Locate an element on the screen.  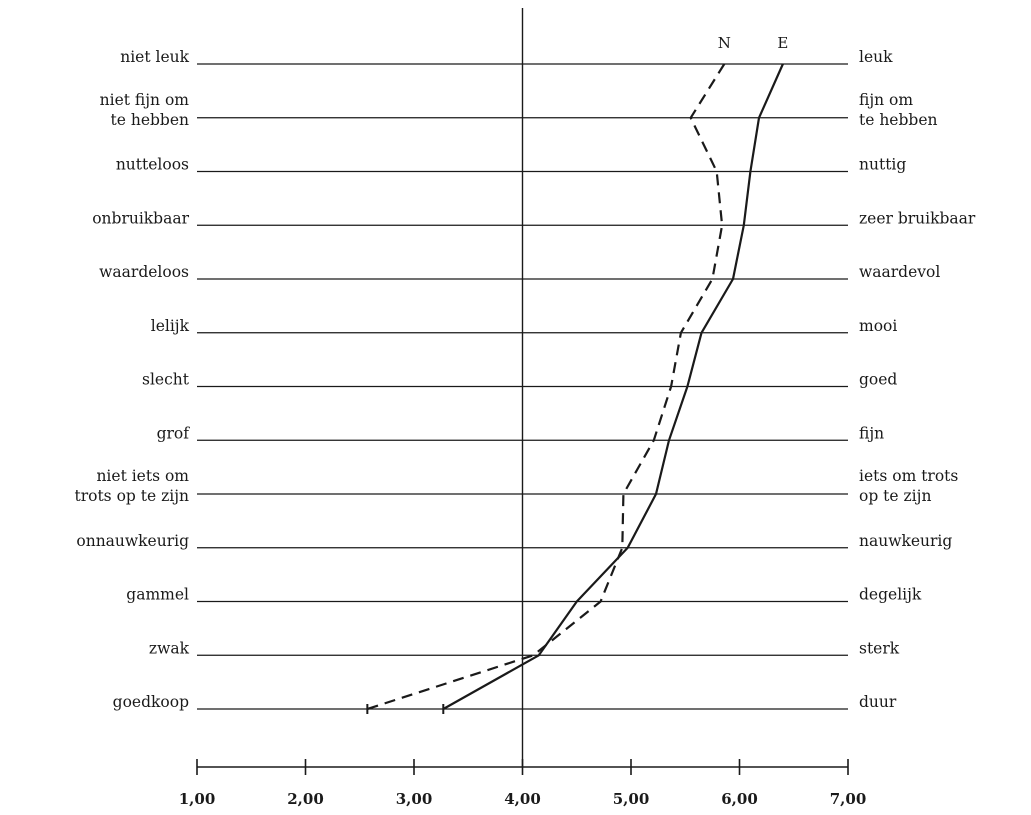
item-label-right: zeer bruikbaar is located at coordinates (917, 218).